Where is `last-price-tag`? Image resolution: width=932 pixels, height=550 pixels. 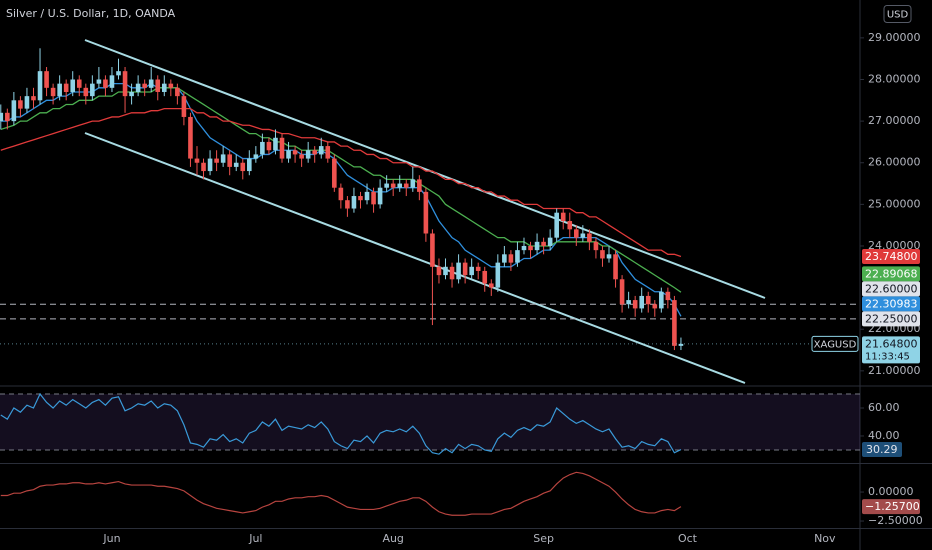
last-price-tag is located at coordinates (891, 350).